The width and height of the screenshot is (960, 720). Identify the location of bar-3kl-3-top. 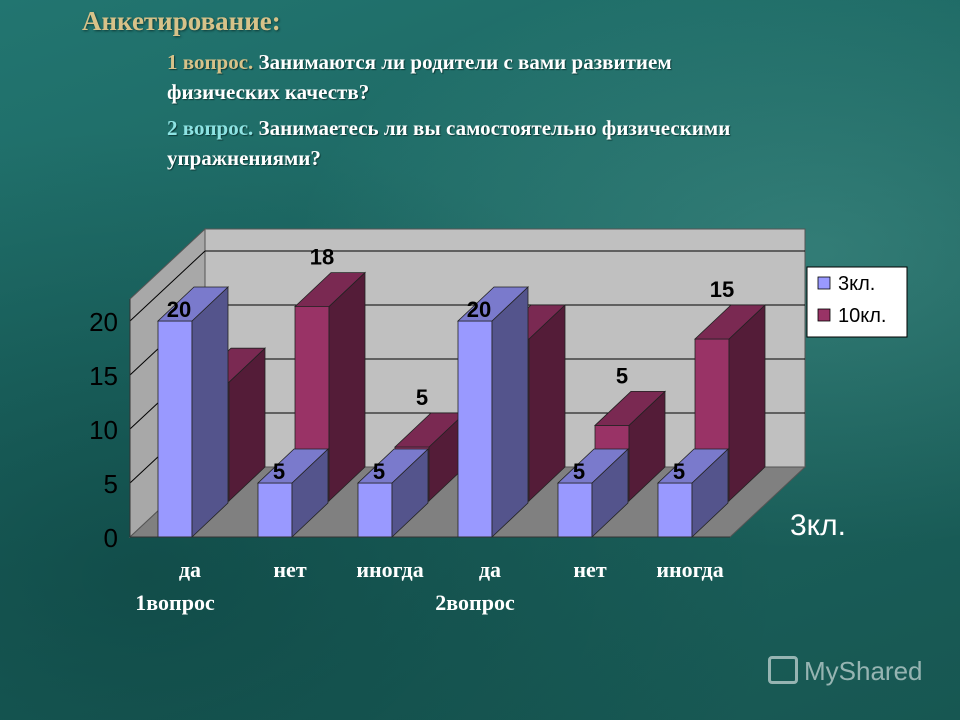
(493, 304).